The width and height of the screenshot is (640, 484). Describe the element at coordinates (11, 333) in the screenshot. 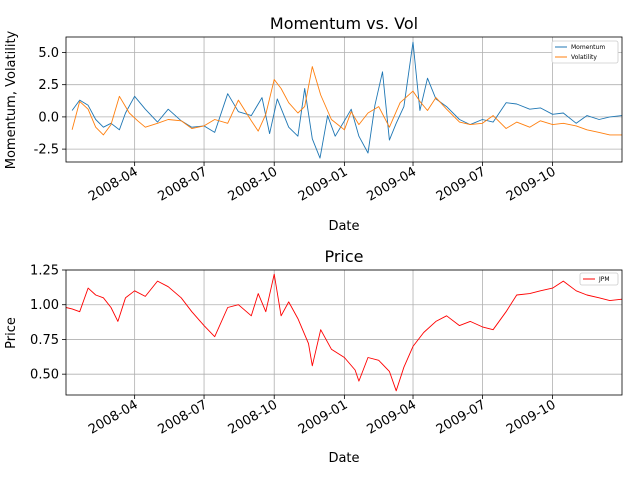

I see `y-axis-label: Price` at that location.